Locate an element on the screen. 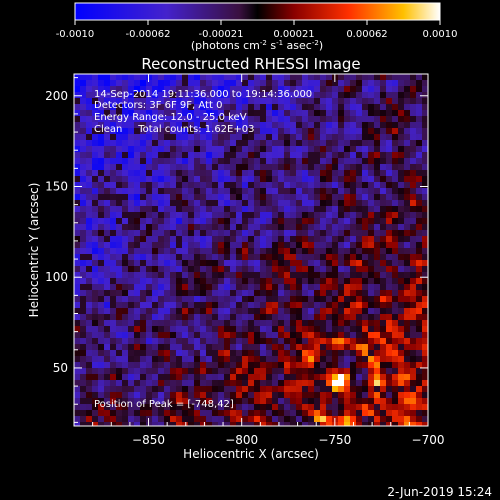 The height and width of the screenshot is (500, 500). annotation-time: 14-Sep-2014 19:11:36.000 to 19:14:36.000 is located at coordinates (203, 94).